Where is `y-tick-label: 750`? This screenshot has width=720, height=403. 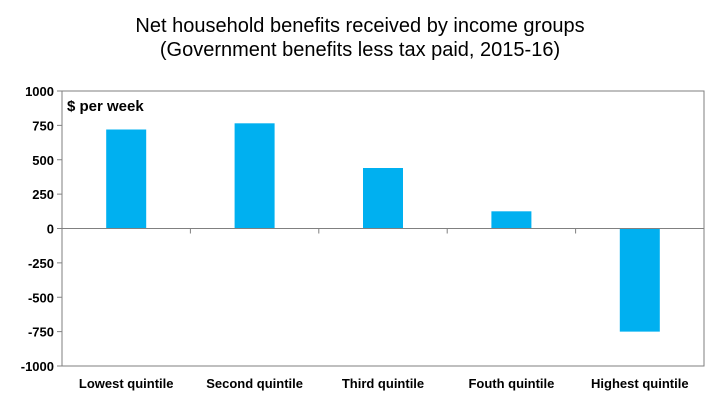
y-tick-label: 750 is located at coordinates (43, 125).